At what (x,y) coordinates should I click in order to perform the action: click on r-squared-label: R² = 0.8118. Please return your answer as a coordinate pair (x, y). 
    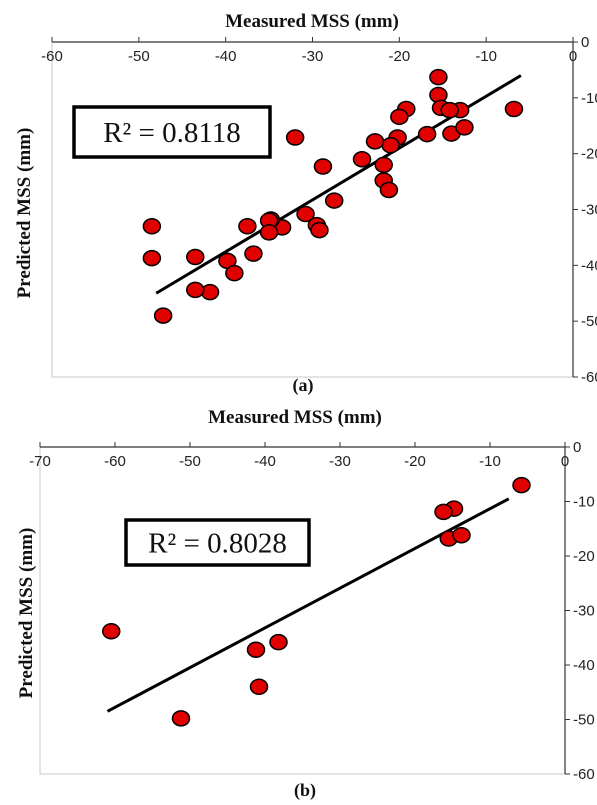
    Looking at the image, I should click on (172, 133).